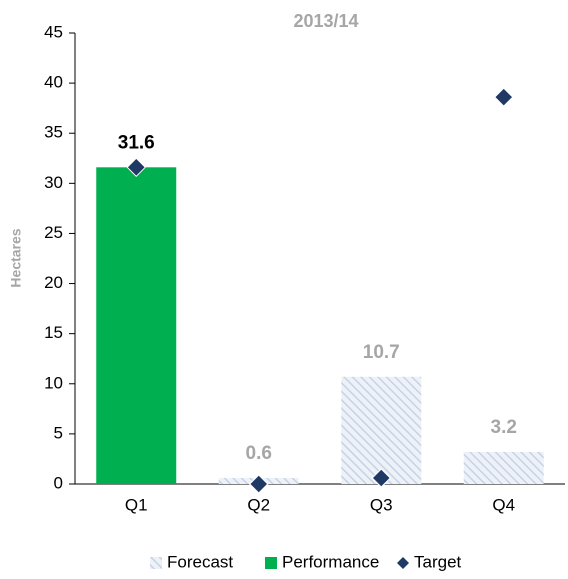  What do you see at coordinates (136, 504) in the screenshot?
I see `x-tick-label: Q1` at bounding box center [136, 504].